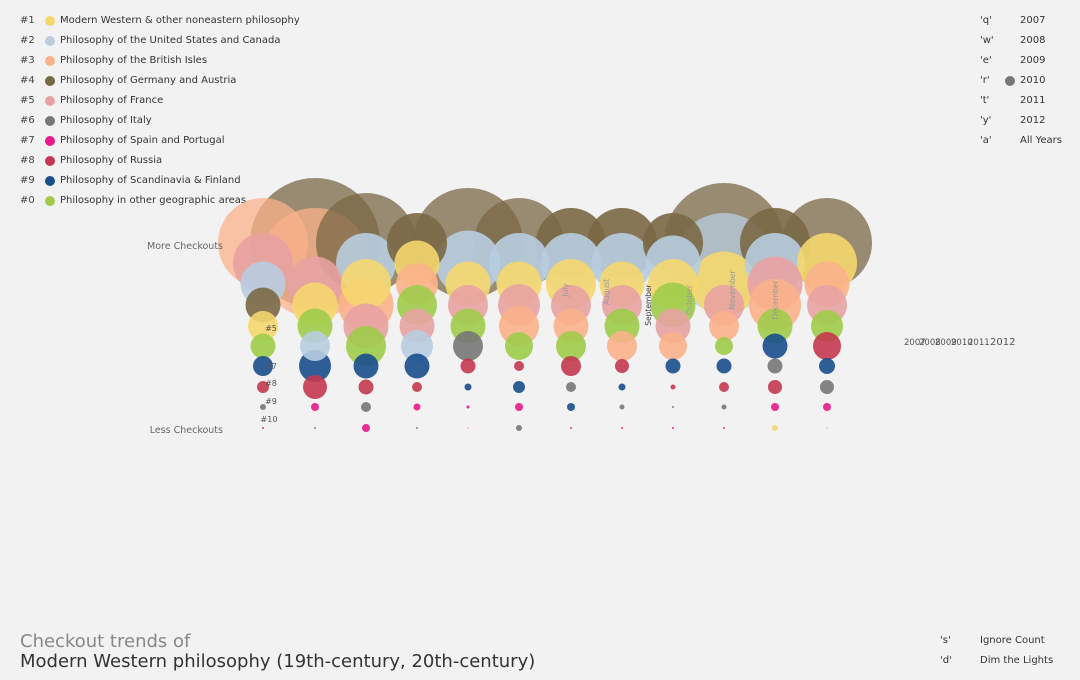 This screenshot has width=1080, height=680. Describe the element at coordinates (946, 660) in the screenshot. I see `key-shortcut: 'd'` at that location.